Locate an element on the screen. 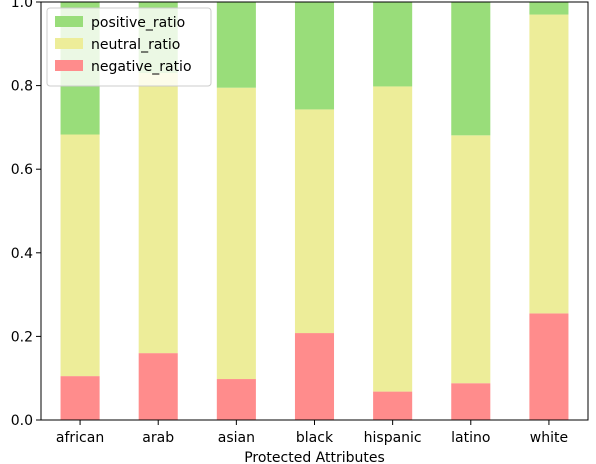  x-tick-label-african: african is located at coordinates (80, 438).